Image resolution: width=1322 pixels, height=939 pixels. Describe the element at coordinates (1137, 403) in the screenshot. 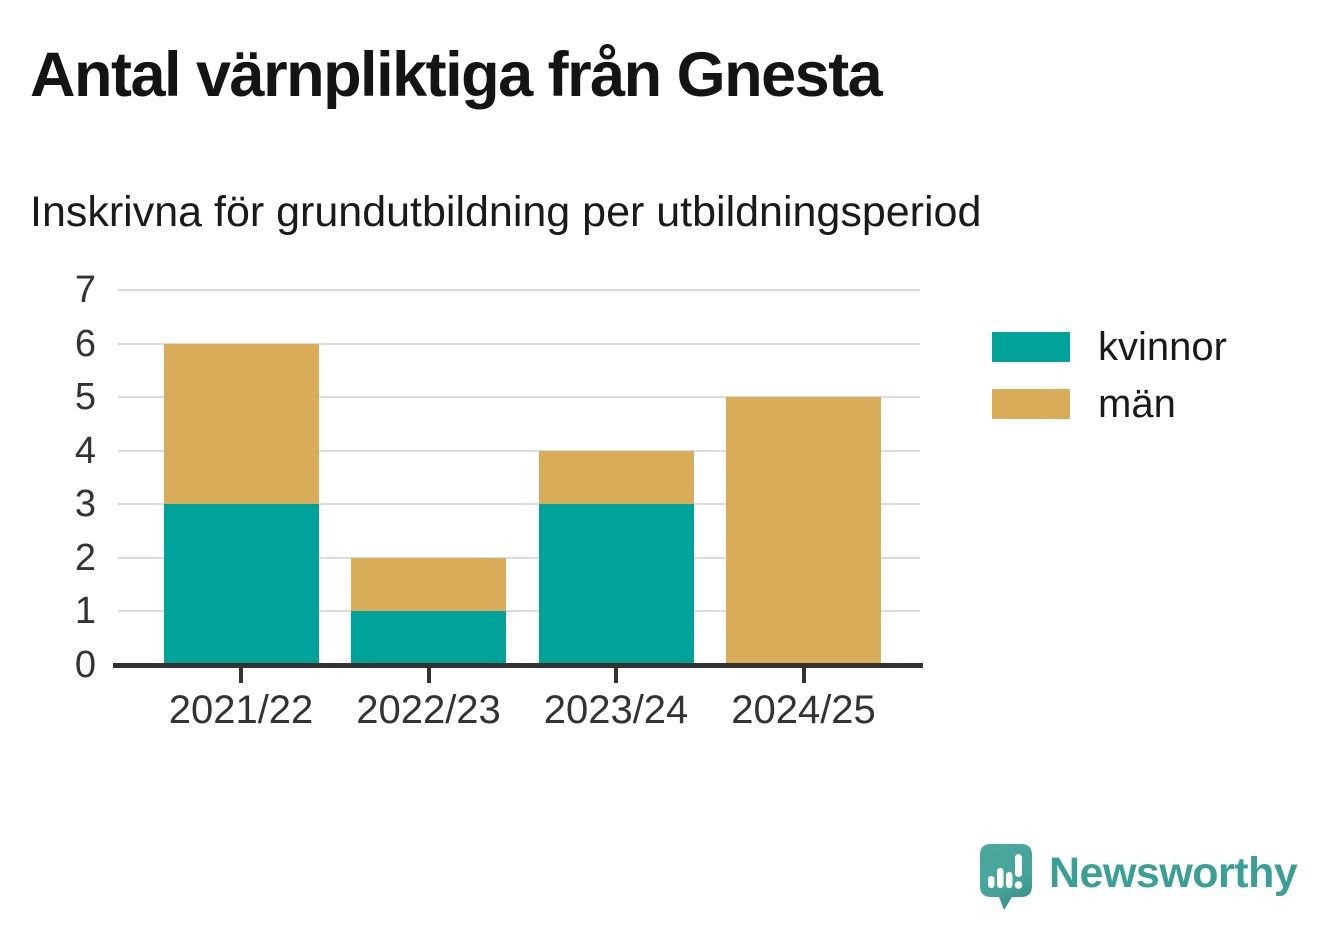

I see `legend-label: män` at that location.